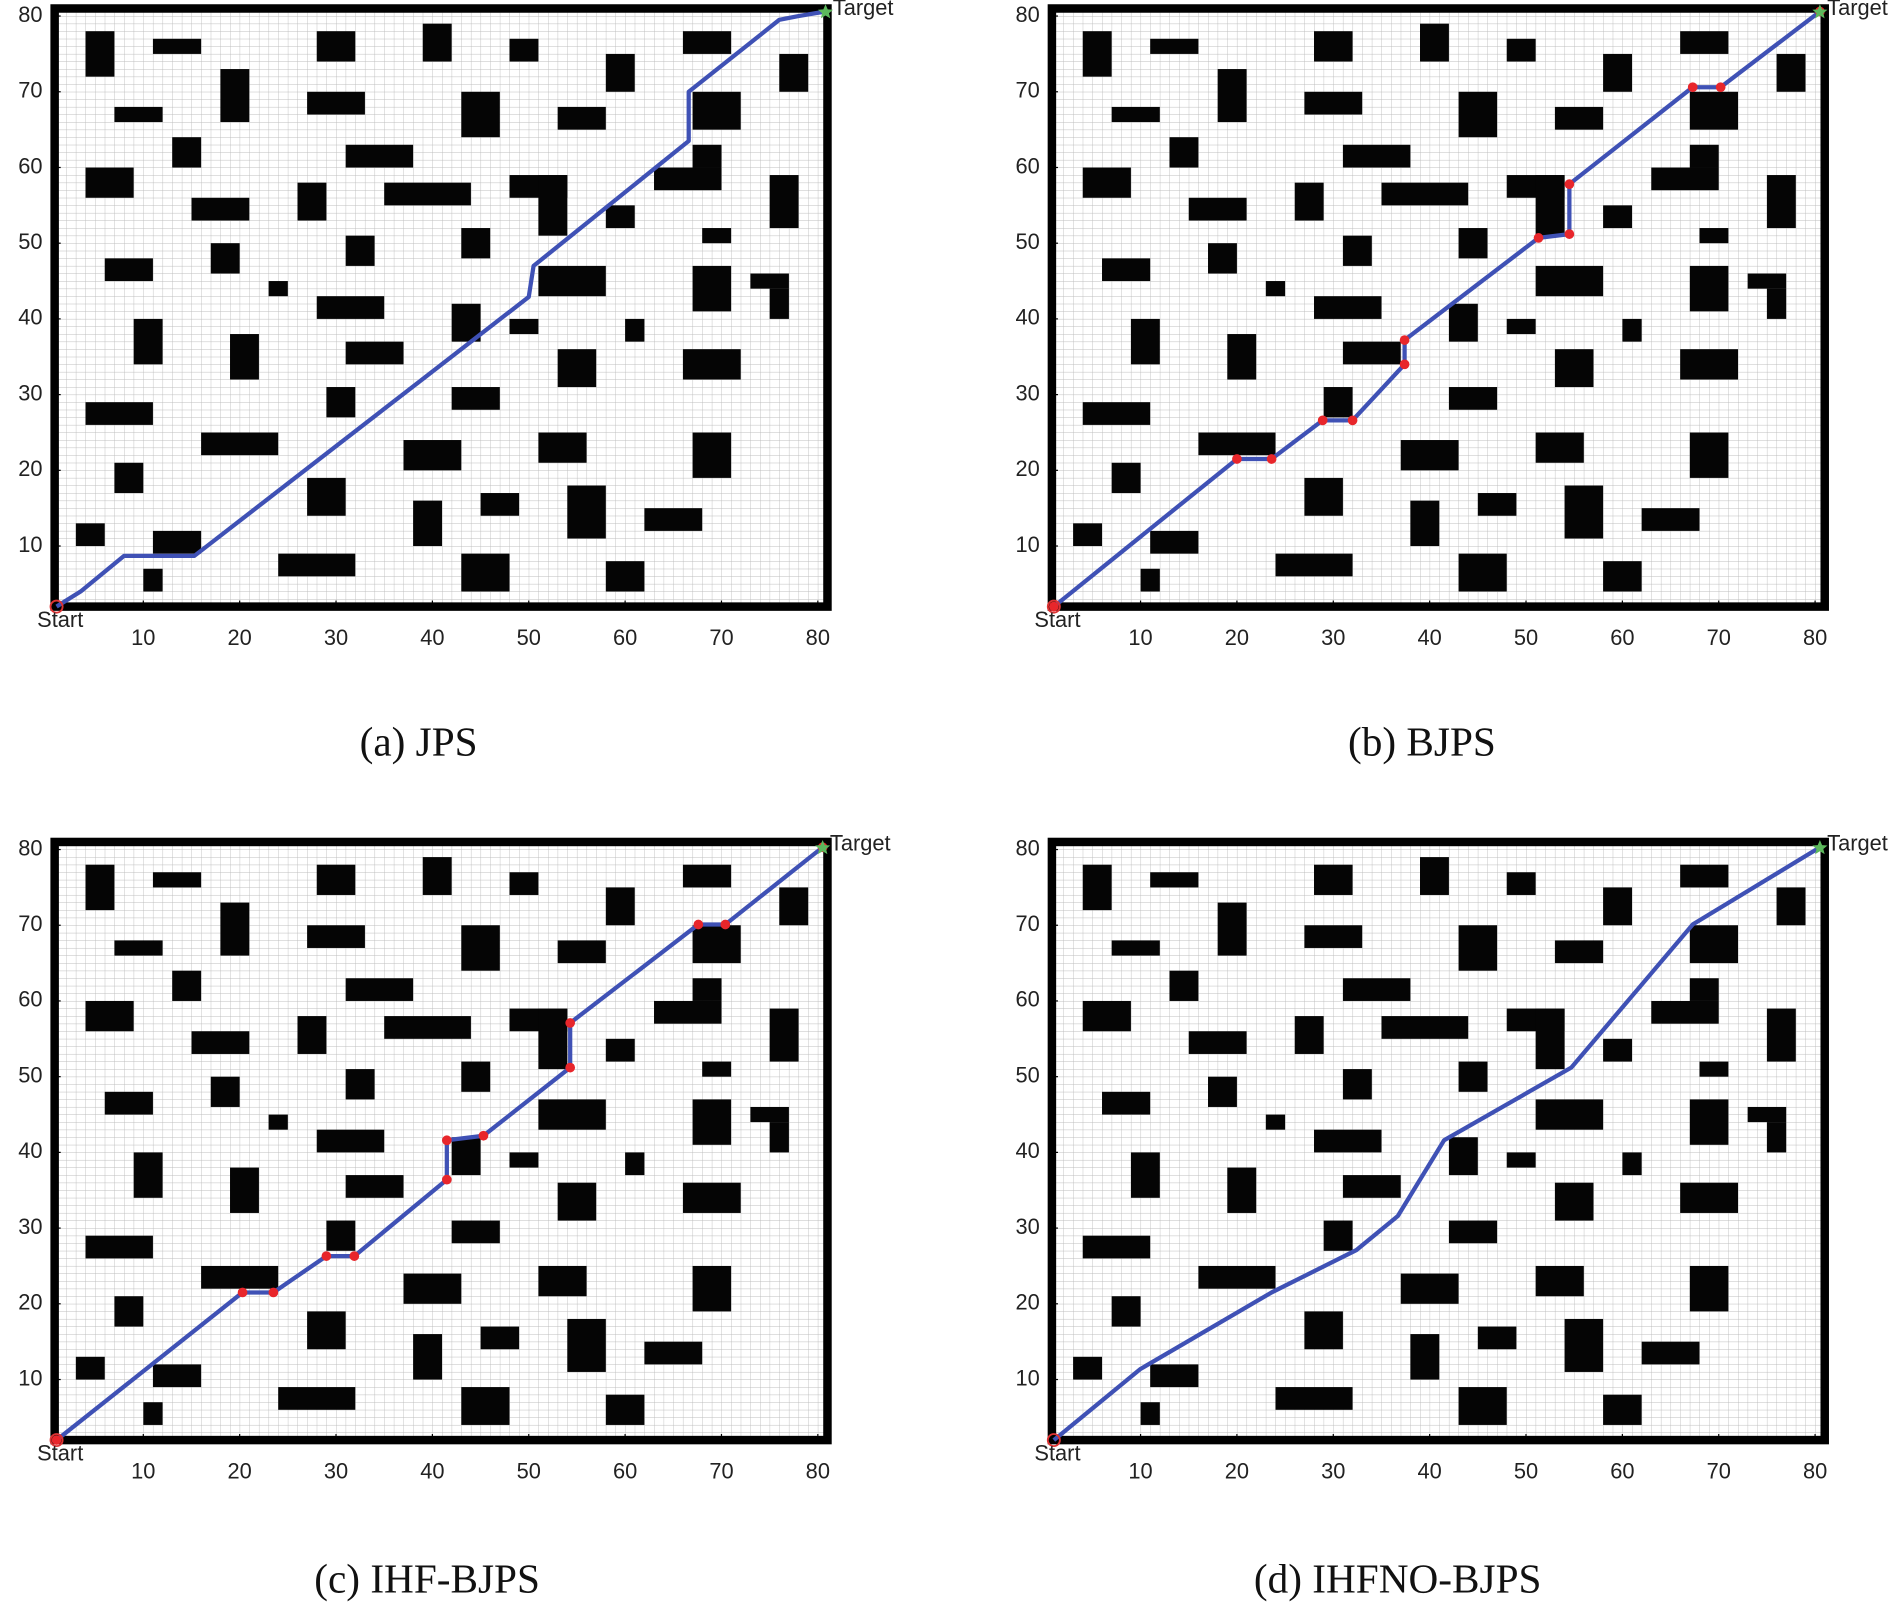 This screenshot has width=1900, height=1616. Describe the element at coordinates (1437, 1143) in the screenshot. I see `path-line` at that location.